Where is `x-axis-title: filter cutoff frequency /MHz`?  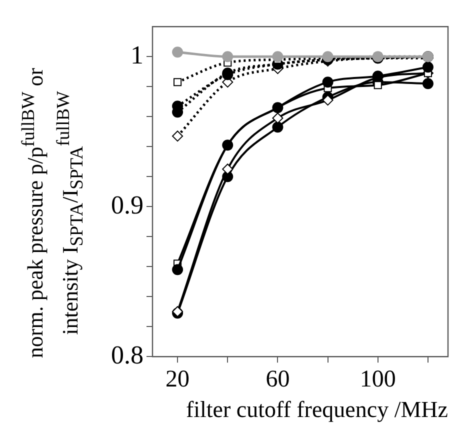
x-axis-title: filter cutoff frequency /MHz is located at coordinates (317, 409).